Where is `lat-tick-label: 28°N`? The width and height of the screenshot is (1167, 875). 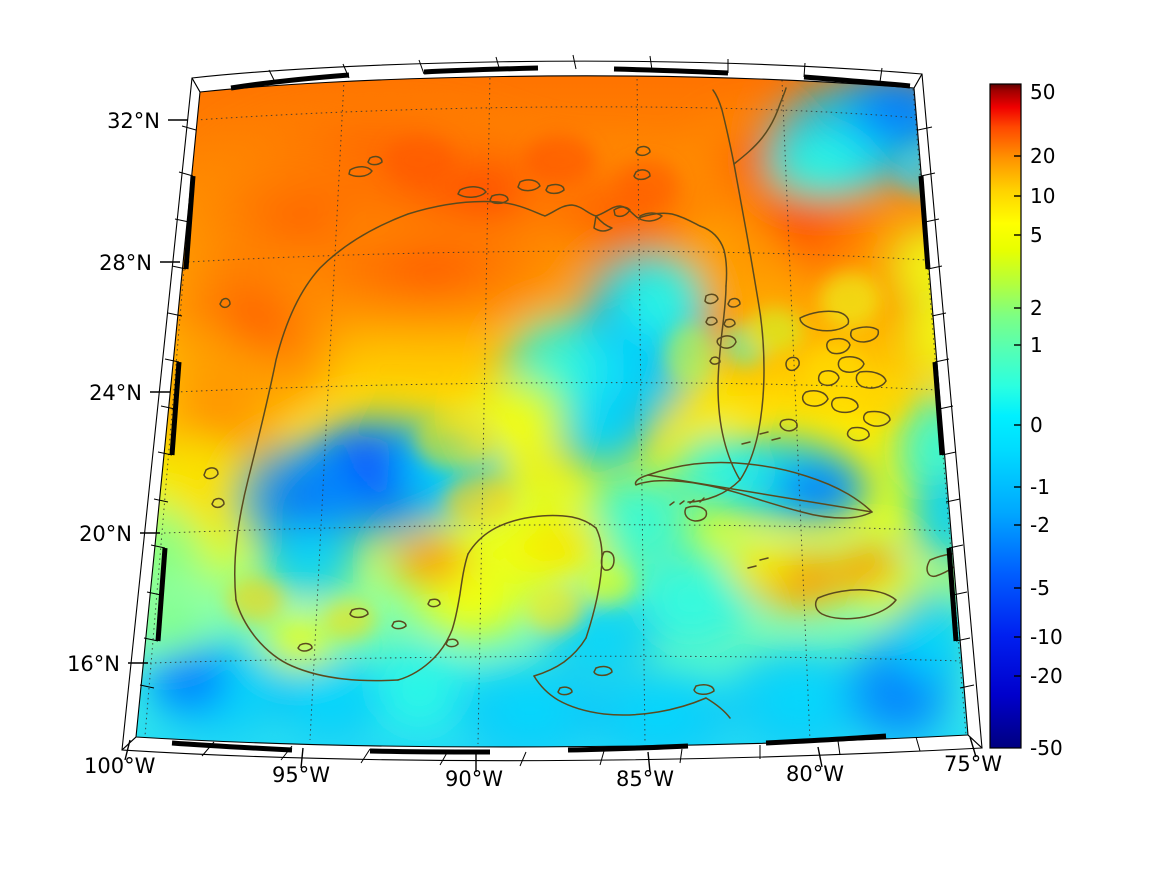
lat-tick-label: 28°N is located at coordinates (125, 263).